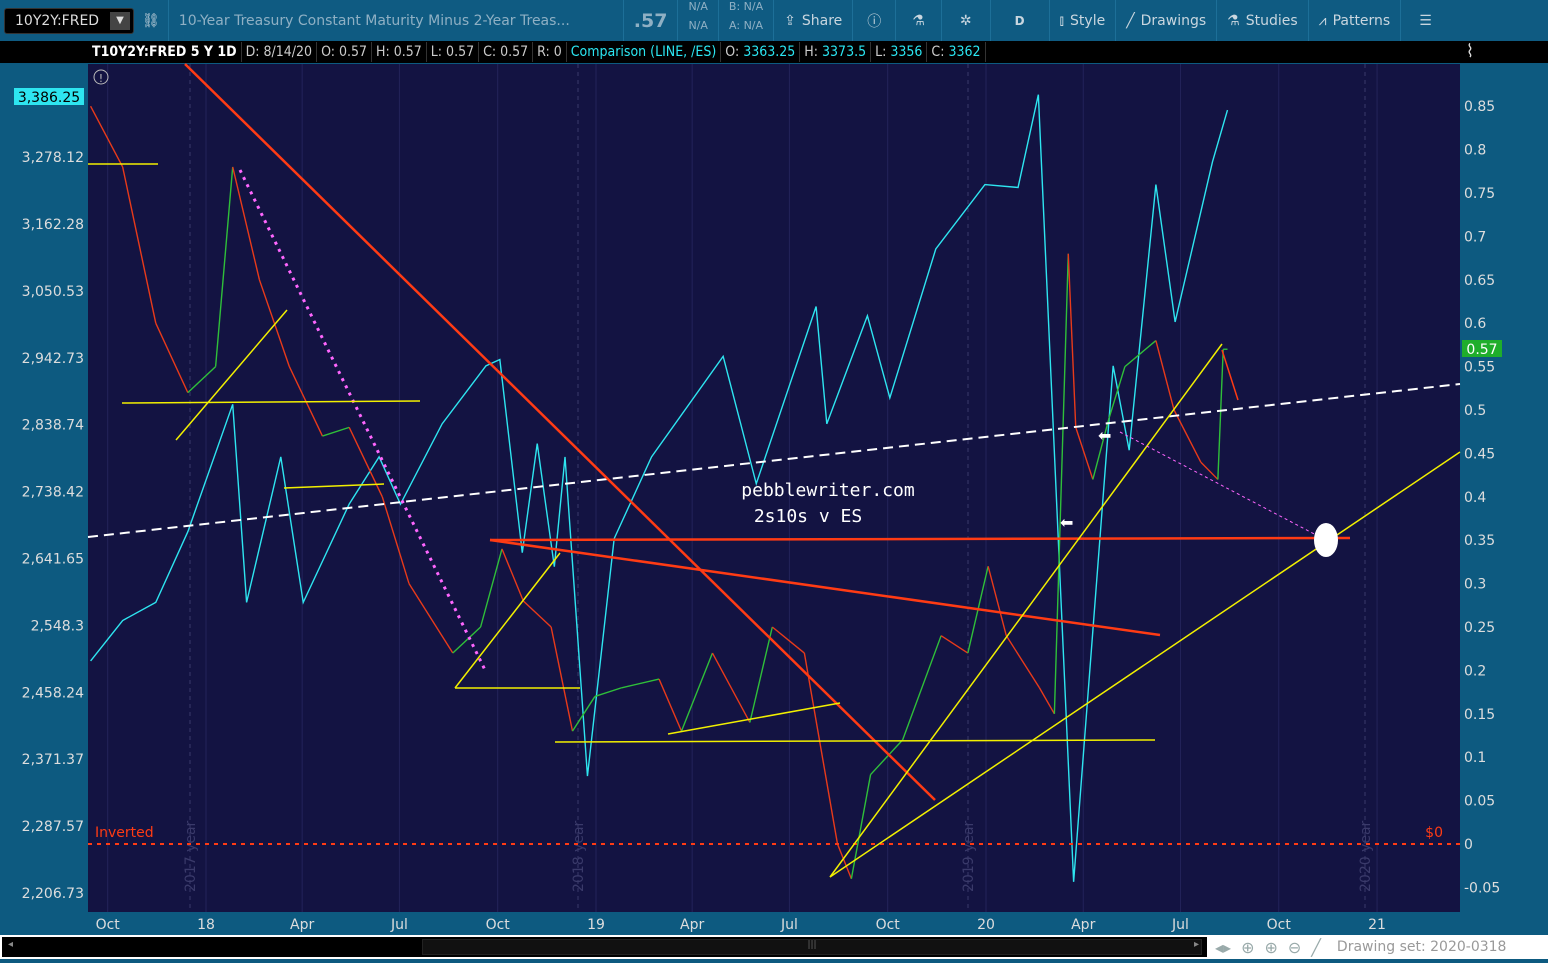  What do you see at coordinates (1130, 20) in the screenshot?
I see `line-icon: ╱` at bounding box center [1130, 20].